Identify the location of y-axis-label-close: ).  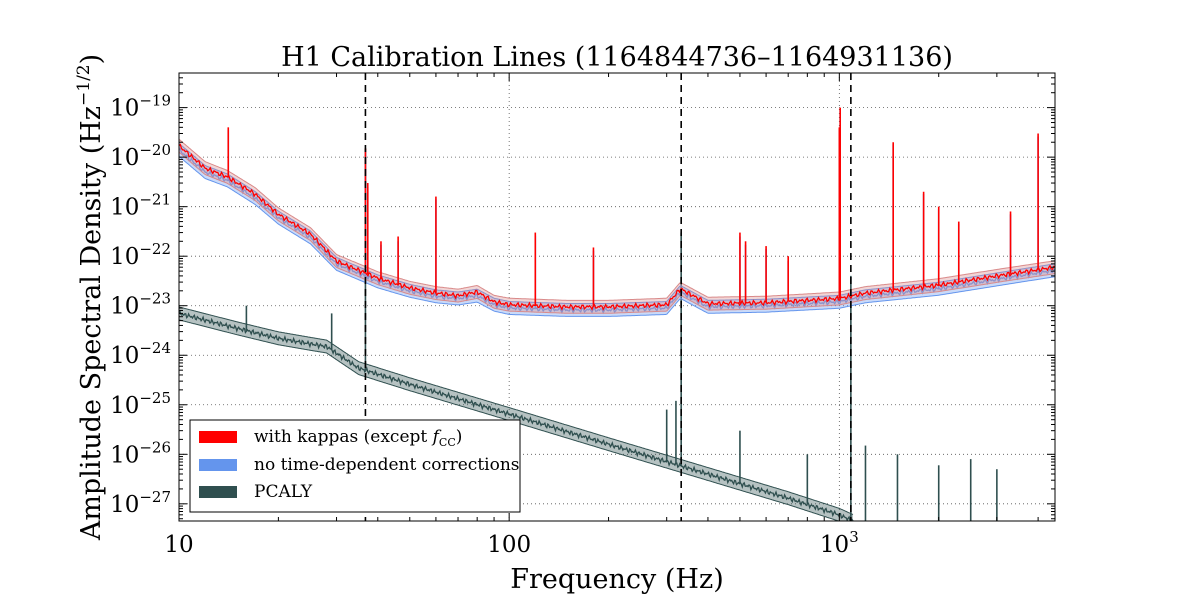
(91, 59).